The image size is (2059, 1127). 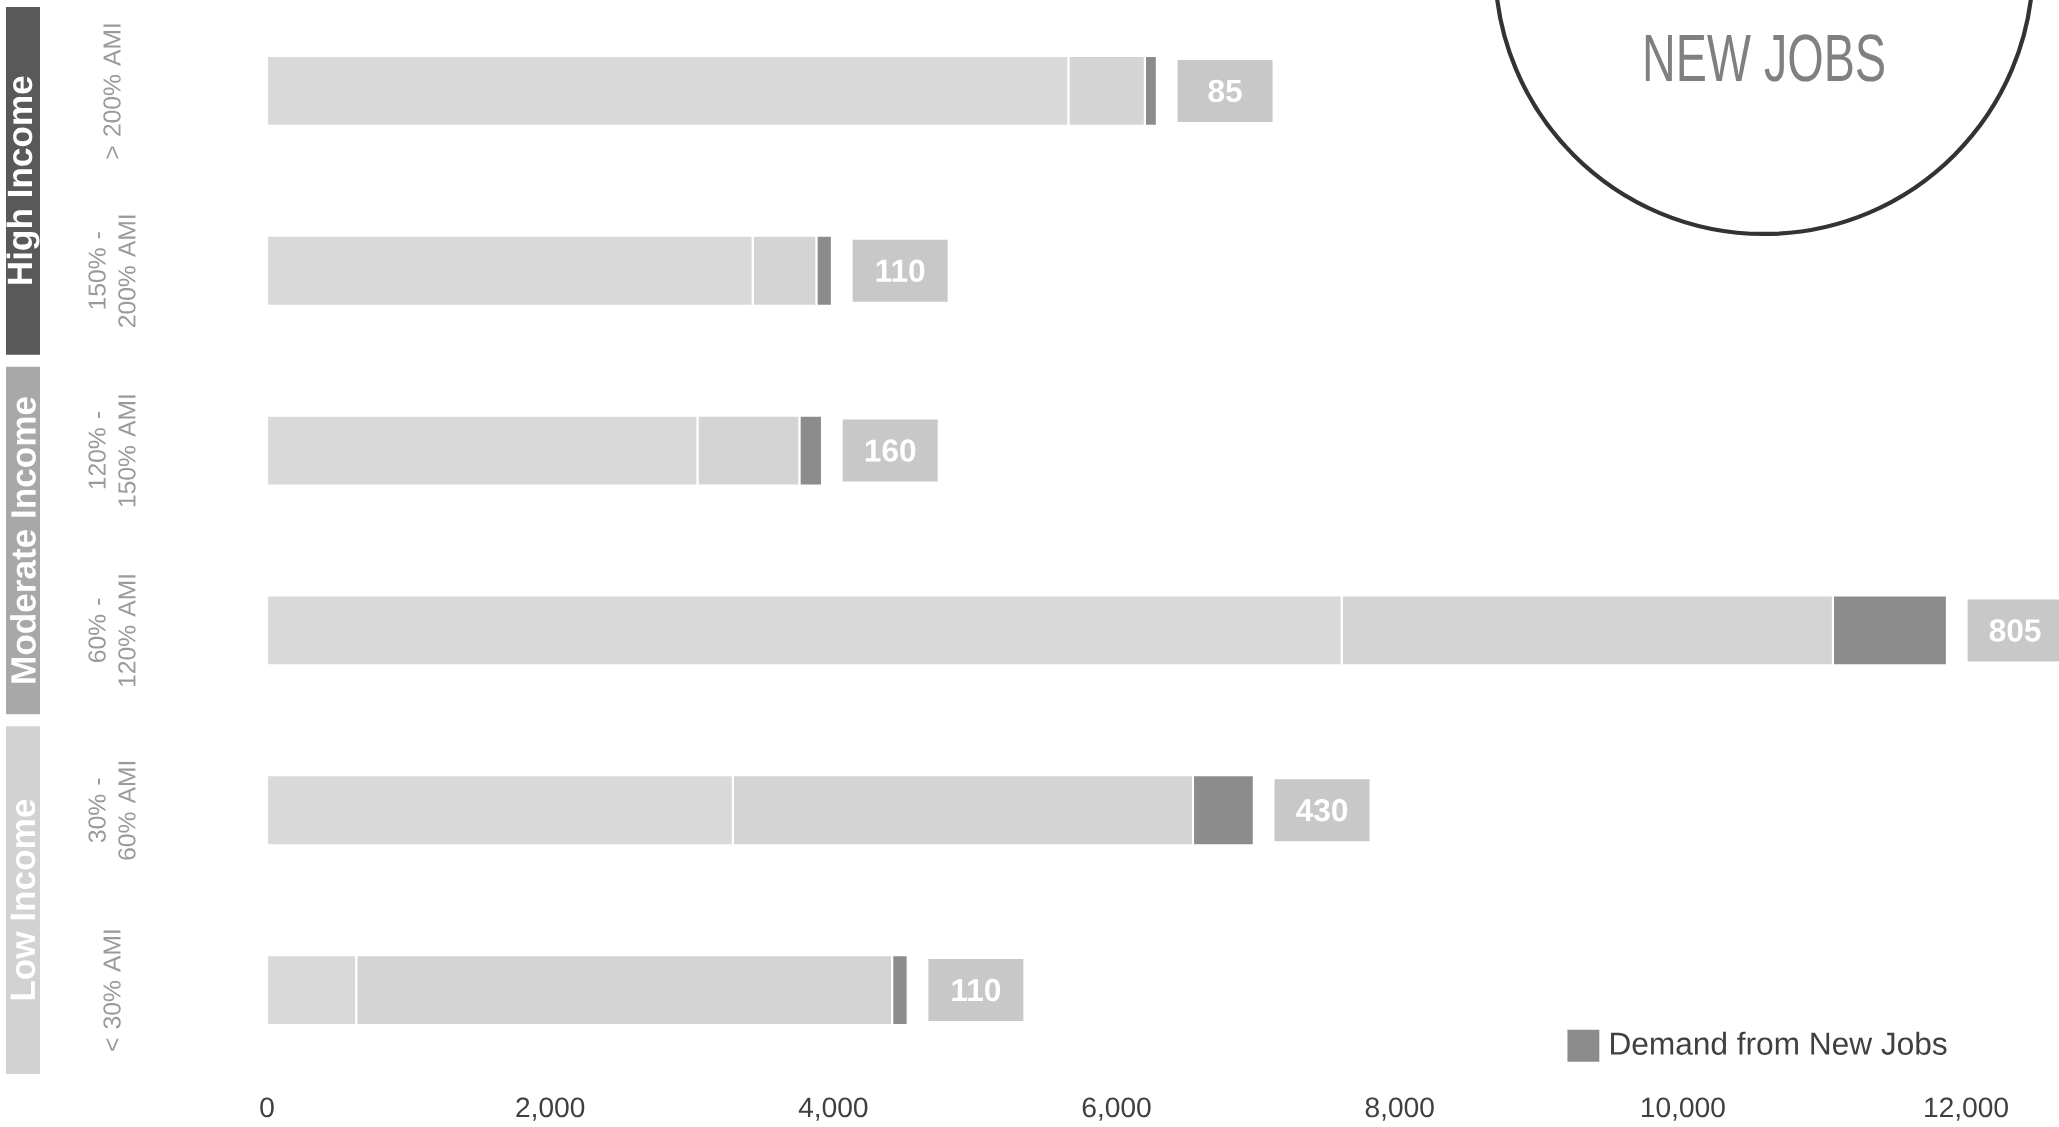 What do you see at coordinates (833, 1109) in the screenshot?
I see `x-tick-label: 4,000` at bounding box center [833, 1109].